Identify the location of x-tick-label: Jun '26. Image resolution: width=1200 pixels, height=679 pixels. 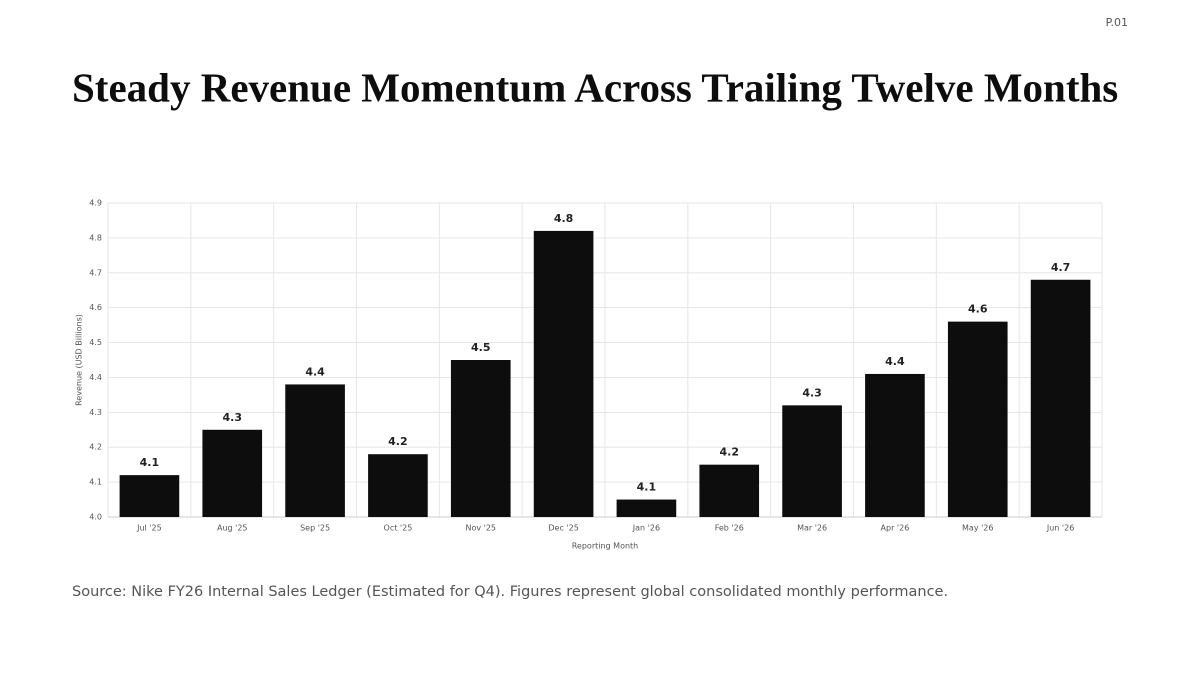
(1060, 528).